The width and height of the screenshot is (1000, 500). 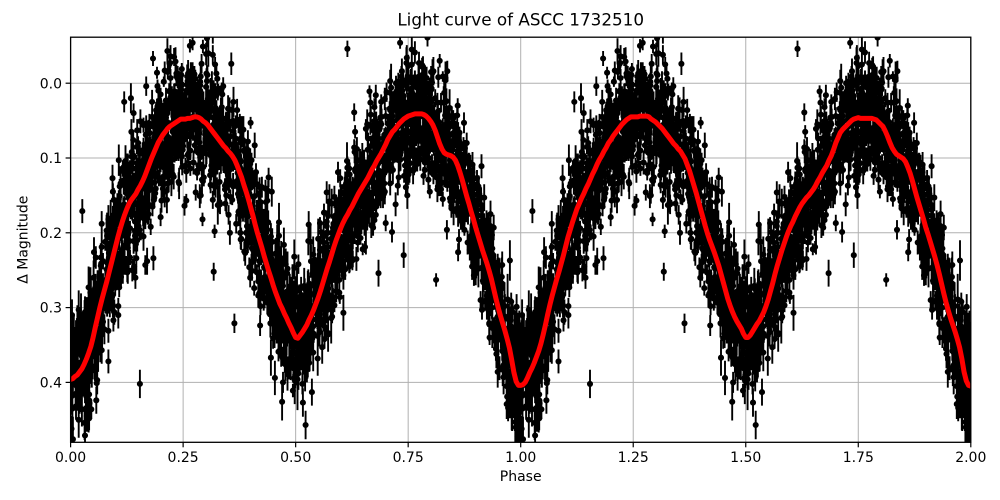 I want to click on x-tick-label: 0.75, so click(x=408, y=458).